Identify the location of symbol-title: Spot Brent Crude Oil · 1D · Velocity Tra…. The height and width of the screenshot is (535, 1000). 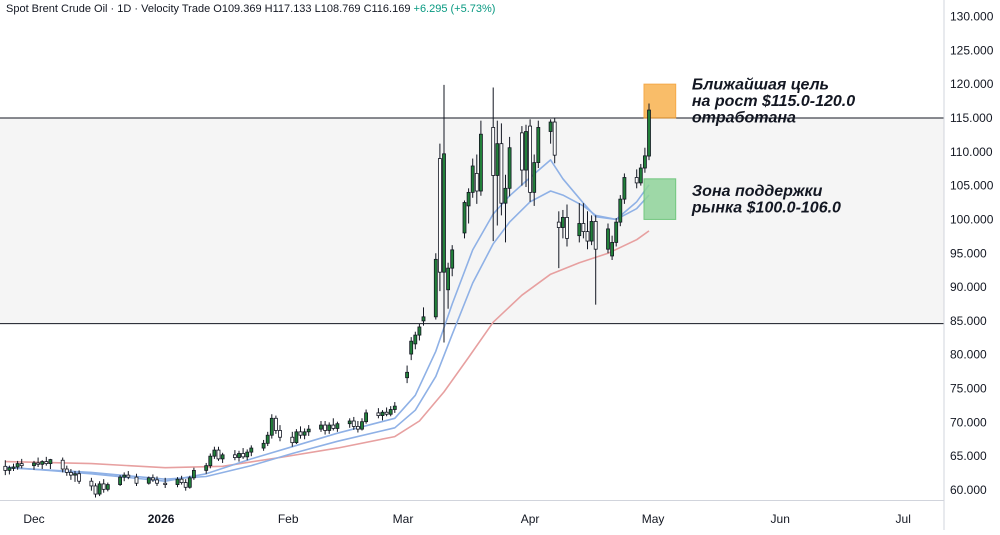
(108, 9).